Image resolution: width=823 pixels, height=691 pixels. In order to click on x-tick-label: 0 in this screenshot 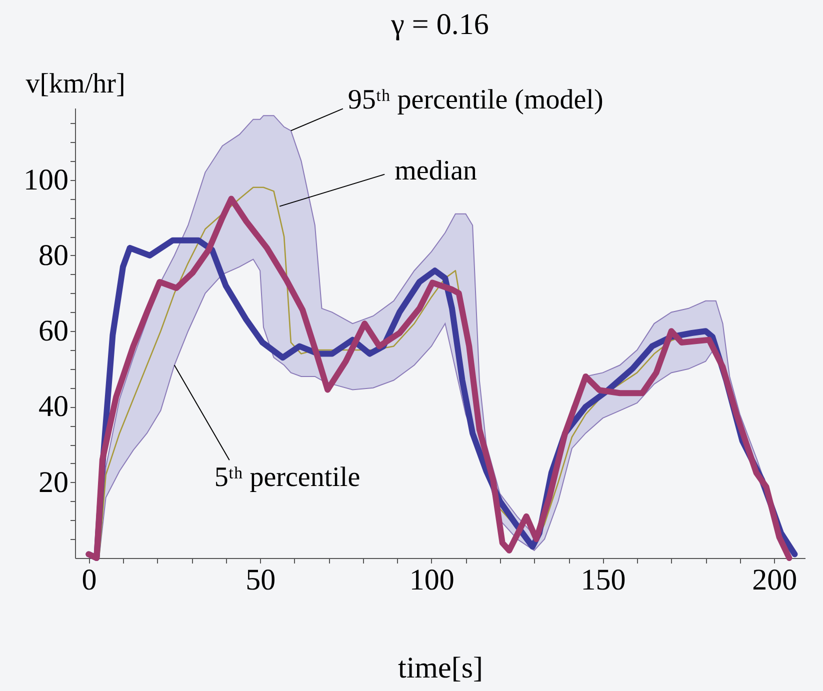, I will do `click(89, 580)`.